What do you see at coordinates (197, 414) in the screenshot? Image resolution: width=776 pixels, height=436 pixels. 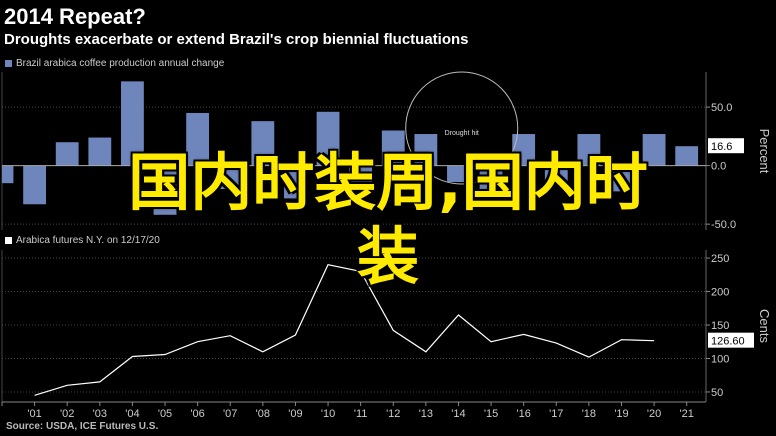 I see `x-tick-label: '06` at bounding box center [197, 414].